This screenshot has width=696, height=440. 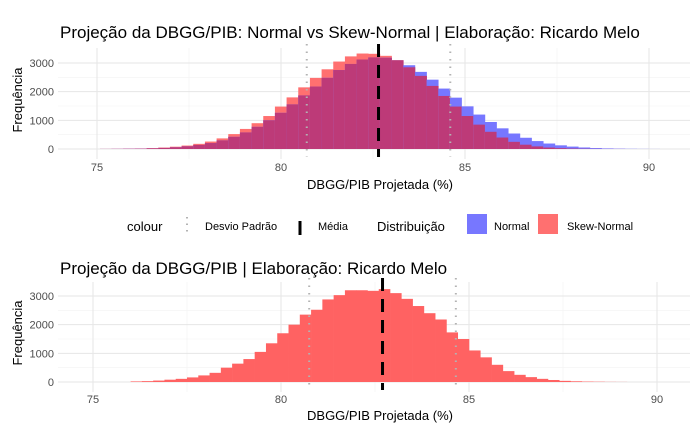 What do you see at coordinates (477, 224) in the screenshot?
I see `legend-normal-swatch` at bounding box center [477, 224].